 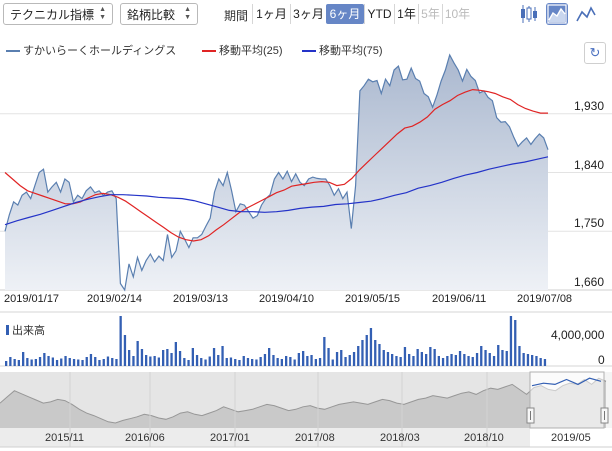 What do you see at coordinates (545, 299) in the screenshot?
I see `x-tick-label: 2019/07/08` at bounding box center [545, 299].